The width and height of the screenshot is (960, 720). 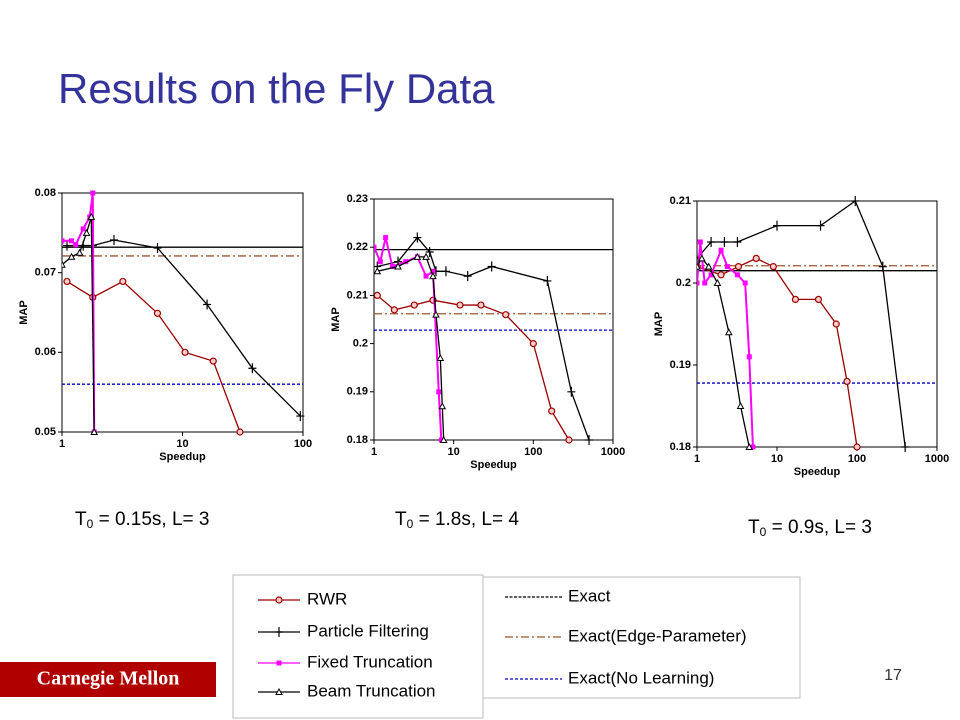 I want to click on page-number: 17, so click(x=893, y=675).